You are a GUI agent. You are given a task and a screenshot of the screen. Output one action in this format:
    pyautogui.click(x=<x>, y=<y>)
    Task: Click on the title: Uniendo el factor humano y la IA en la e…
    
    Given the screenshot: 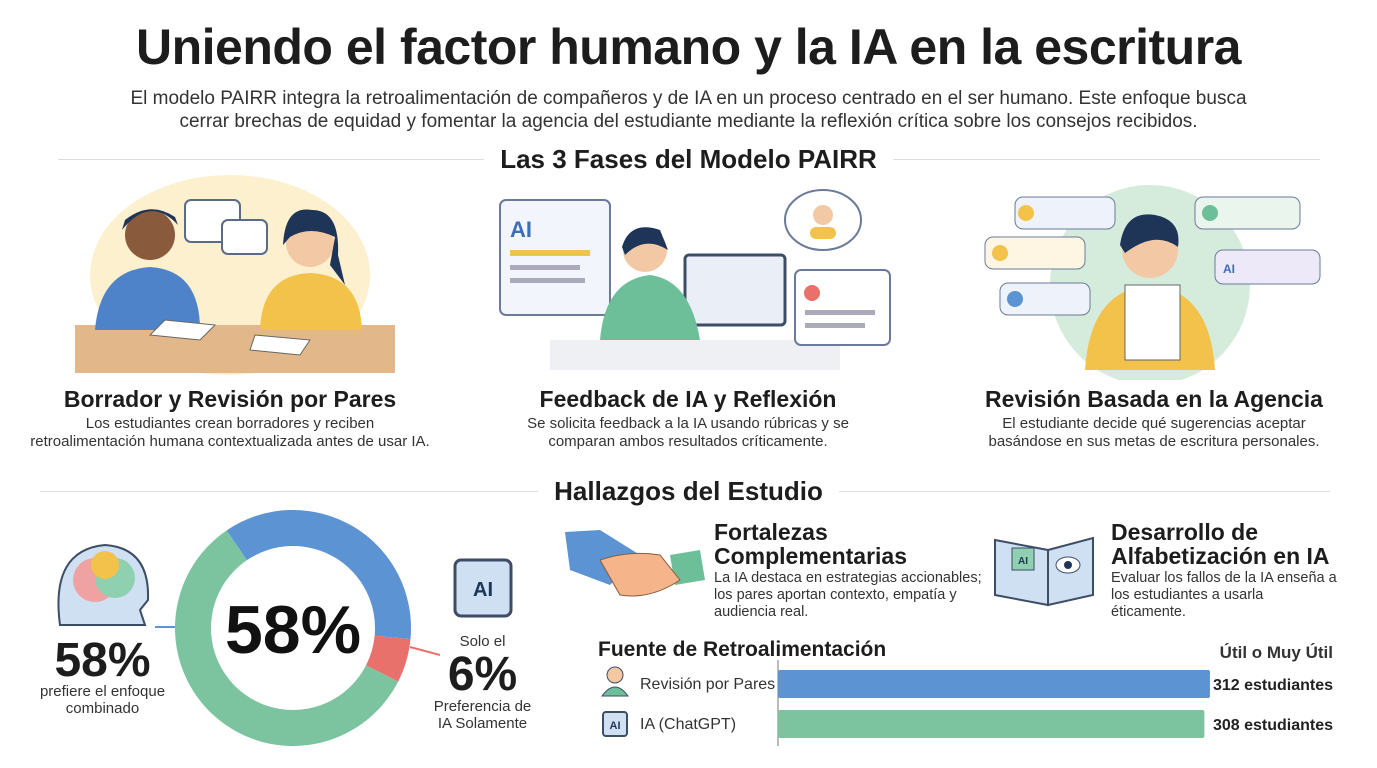 What is the action you would take?
    pyautogui.click(x=688, y=47)
    